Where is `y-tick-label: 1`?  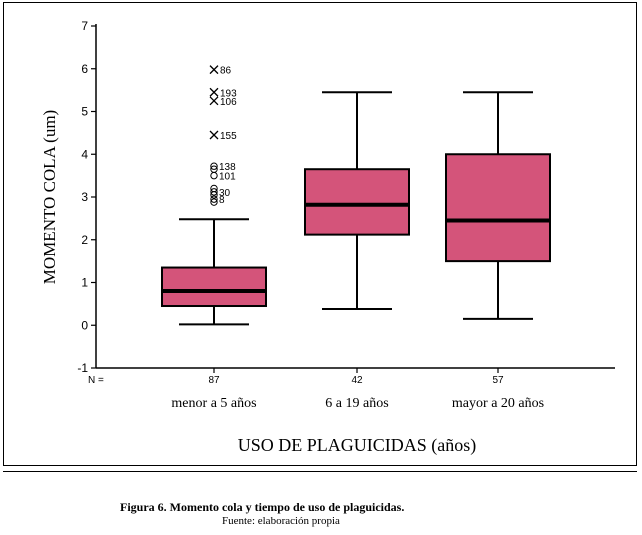 y-tick-label: 1 is located at coordinates (84, 283).